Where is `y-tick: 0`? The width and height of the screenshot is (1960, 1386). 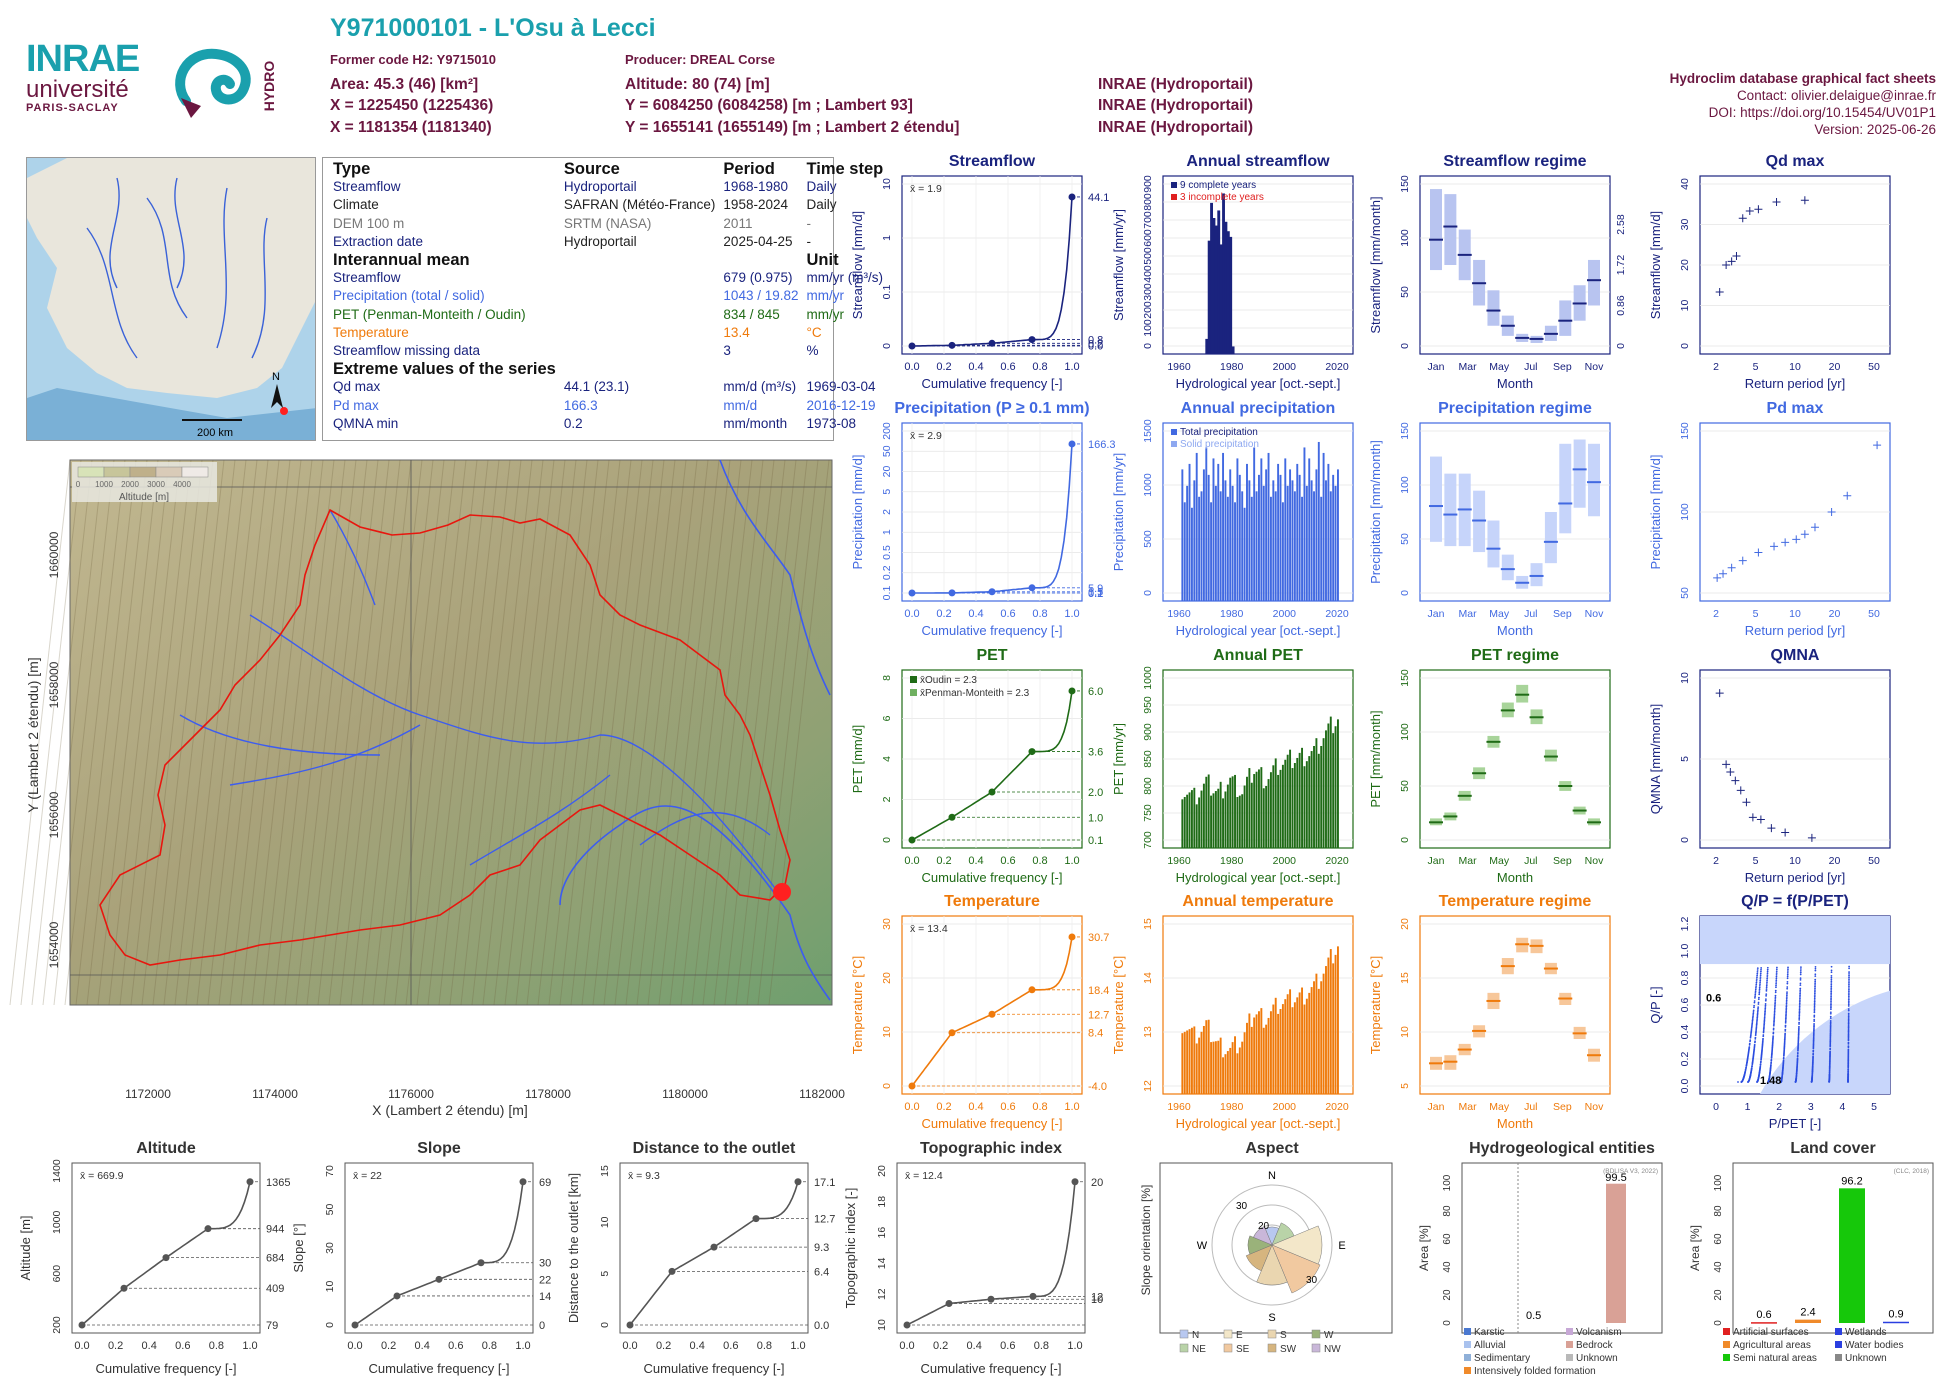
y-tick: 0 is located at coordinates (887, 346).